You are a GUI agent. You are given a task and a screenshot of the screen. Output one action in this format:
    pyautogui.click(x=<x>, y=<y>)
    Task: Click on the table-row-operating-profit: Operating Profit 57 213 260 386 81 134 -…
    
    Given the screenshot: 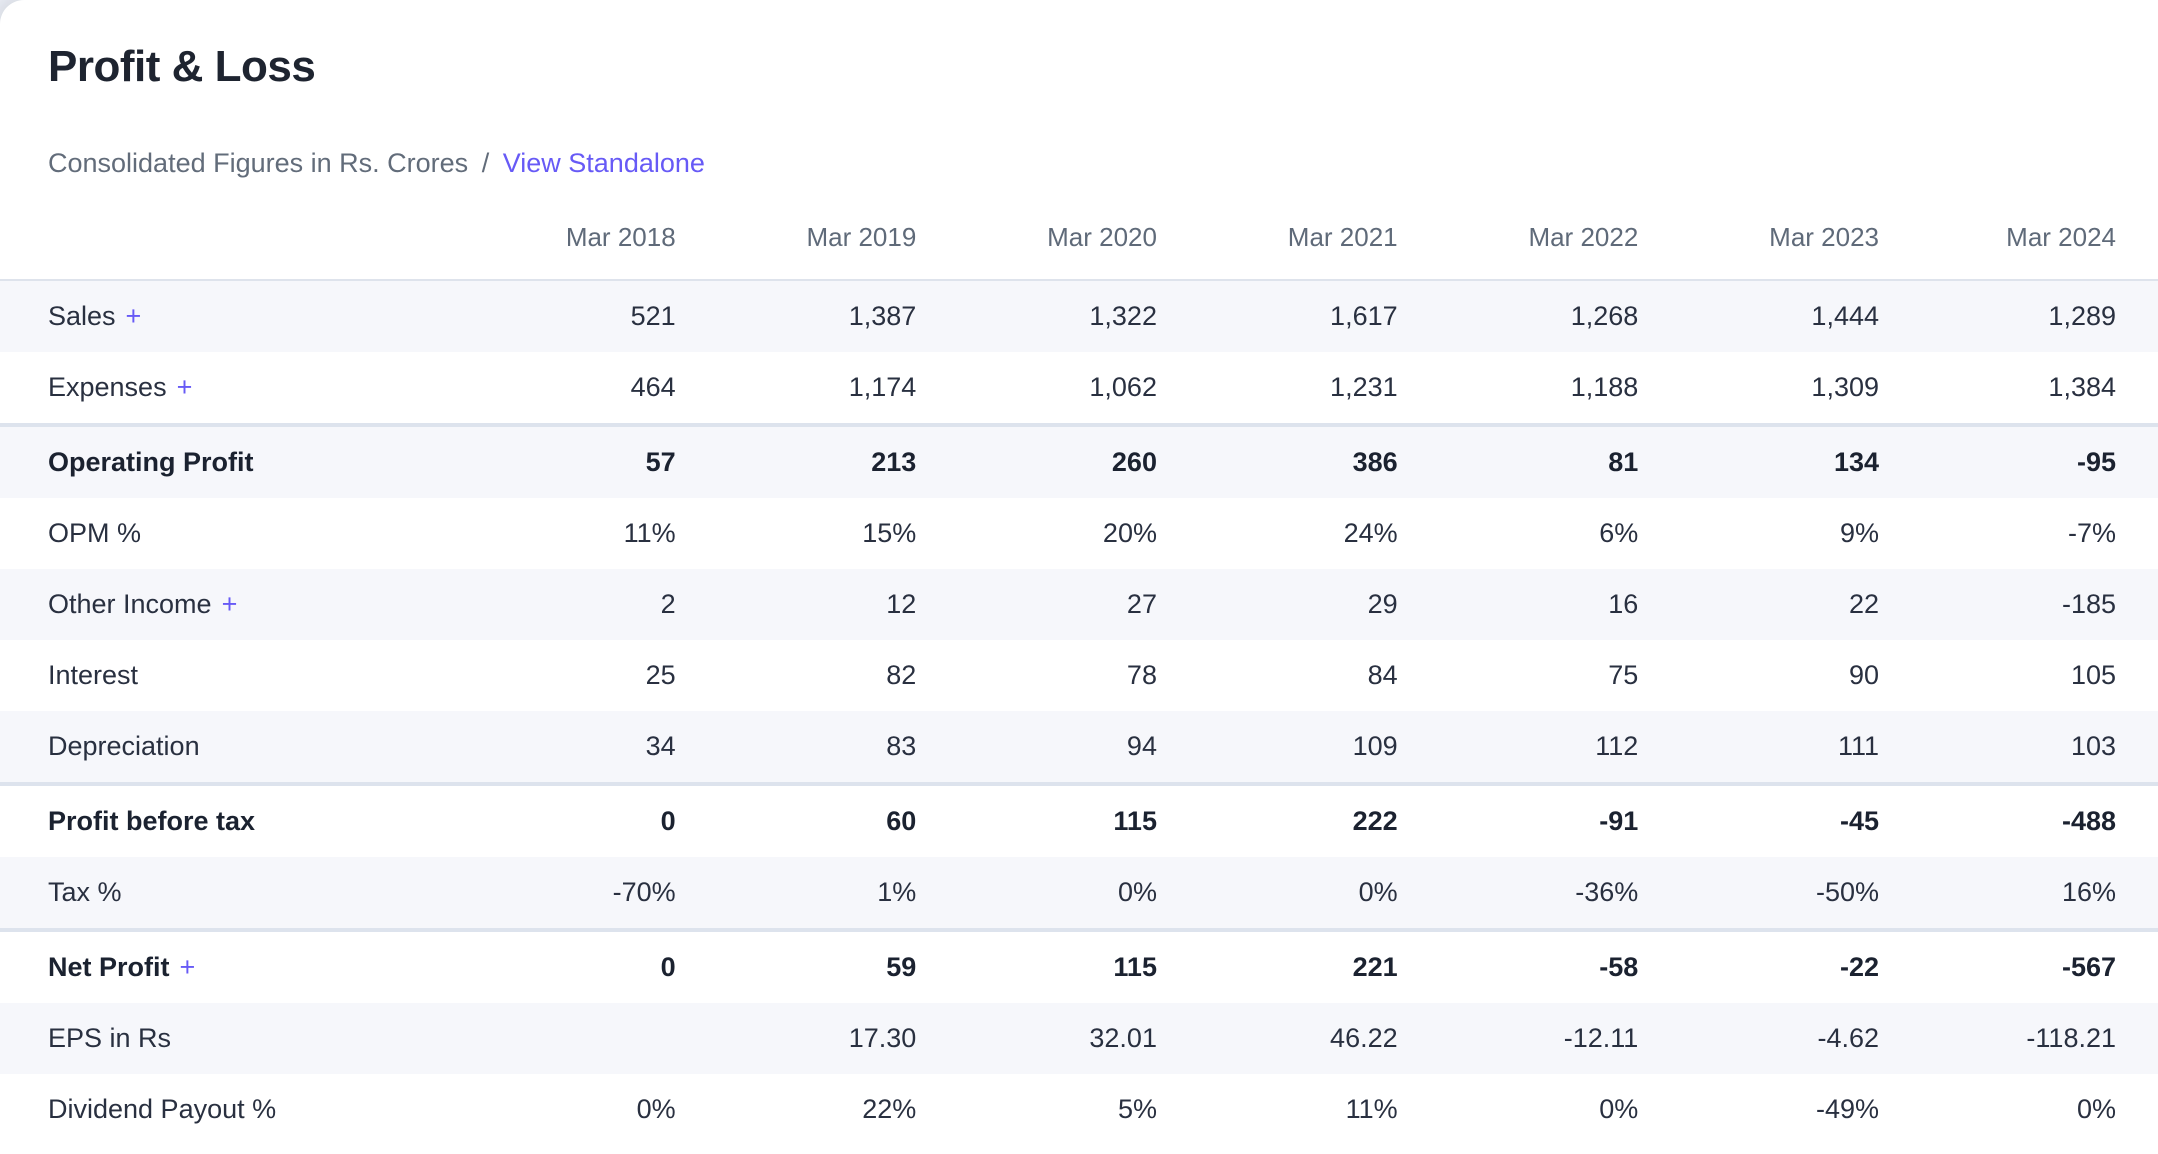 What is the action you would take?
    pyautogui.click(x=1079, y=460)
    